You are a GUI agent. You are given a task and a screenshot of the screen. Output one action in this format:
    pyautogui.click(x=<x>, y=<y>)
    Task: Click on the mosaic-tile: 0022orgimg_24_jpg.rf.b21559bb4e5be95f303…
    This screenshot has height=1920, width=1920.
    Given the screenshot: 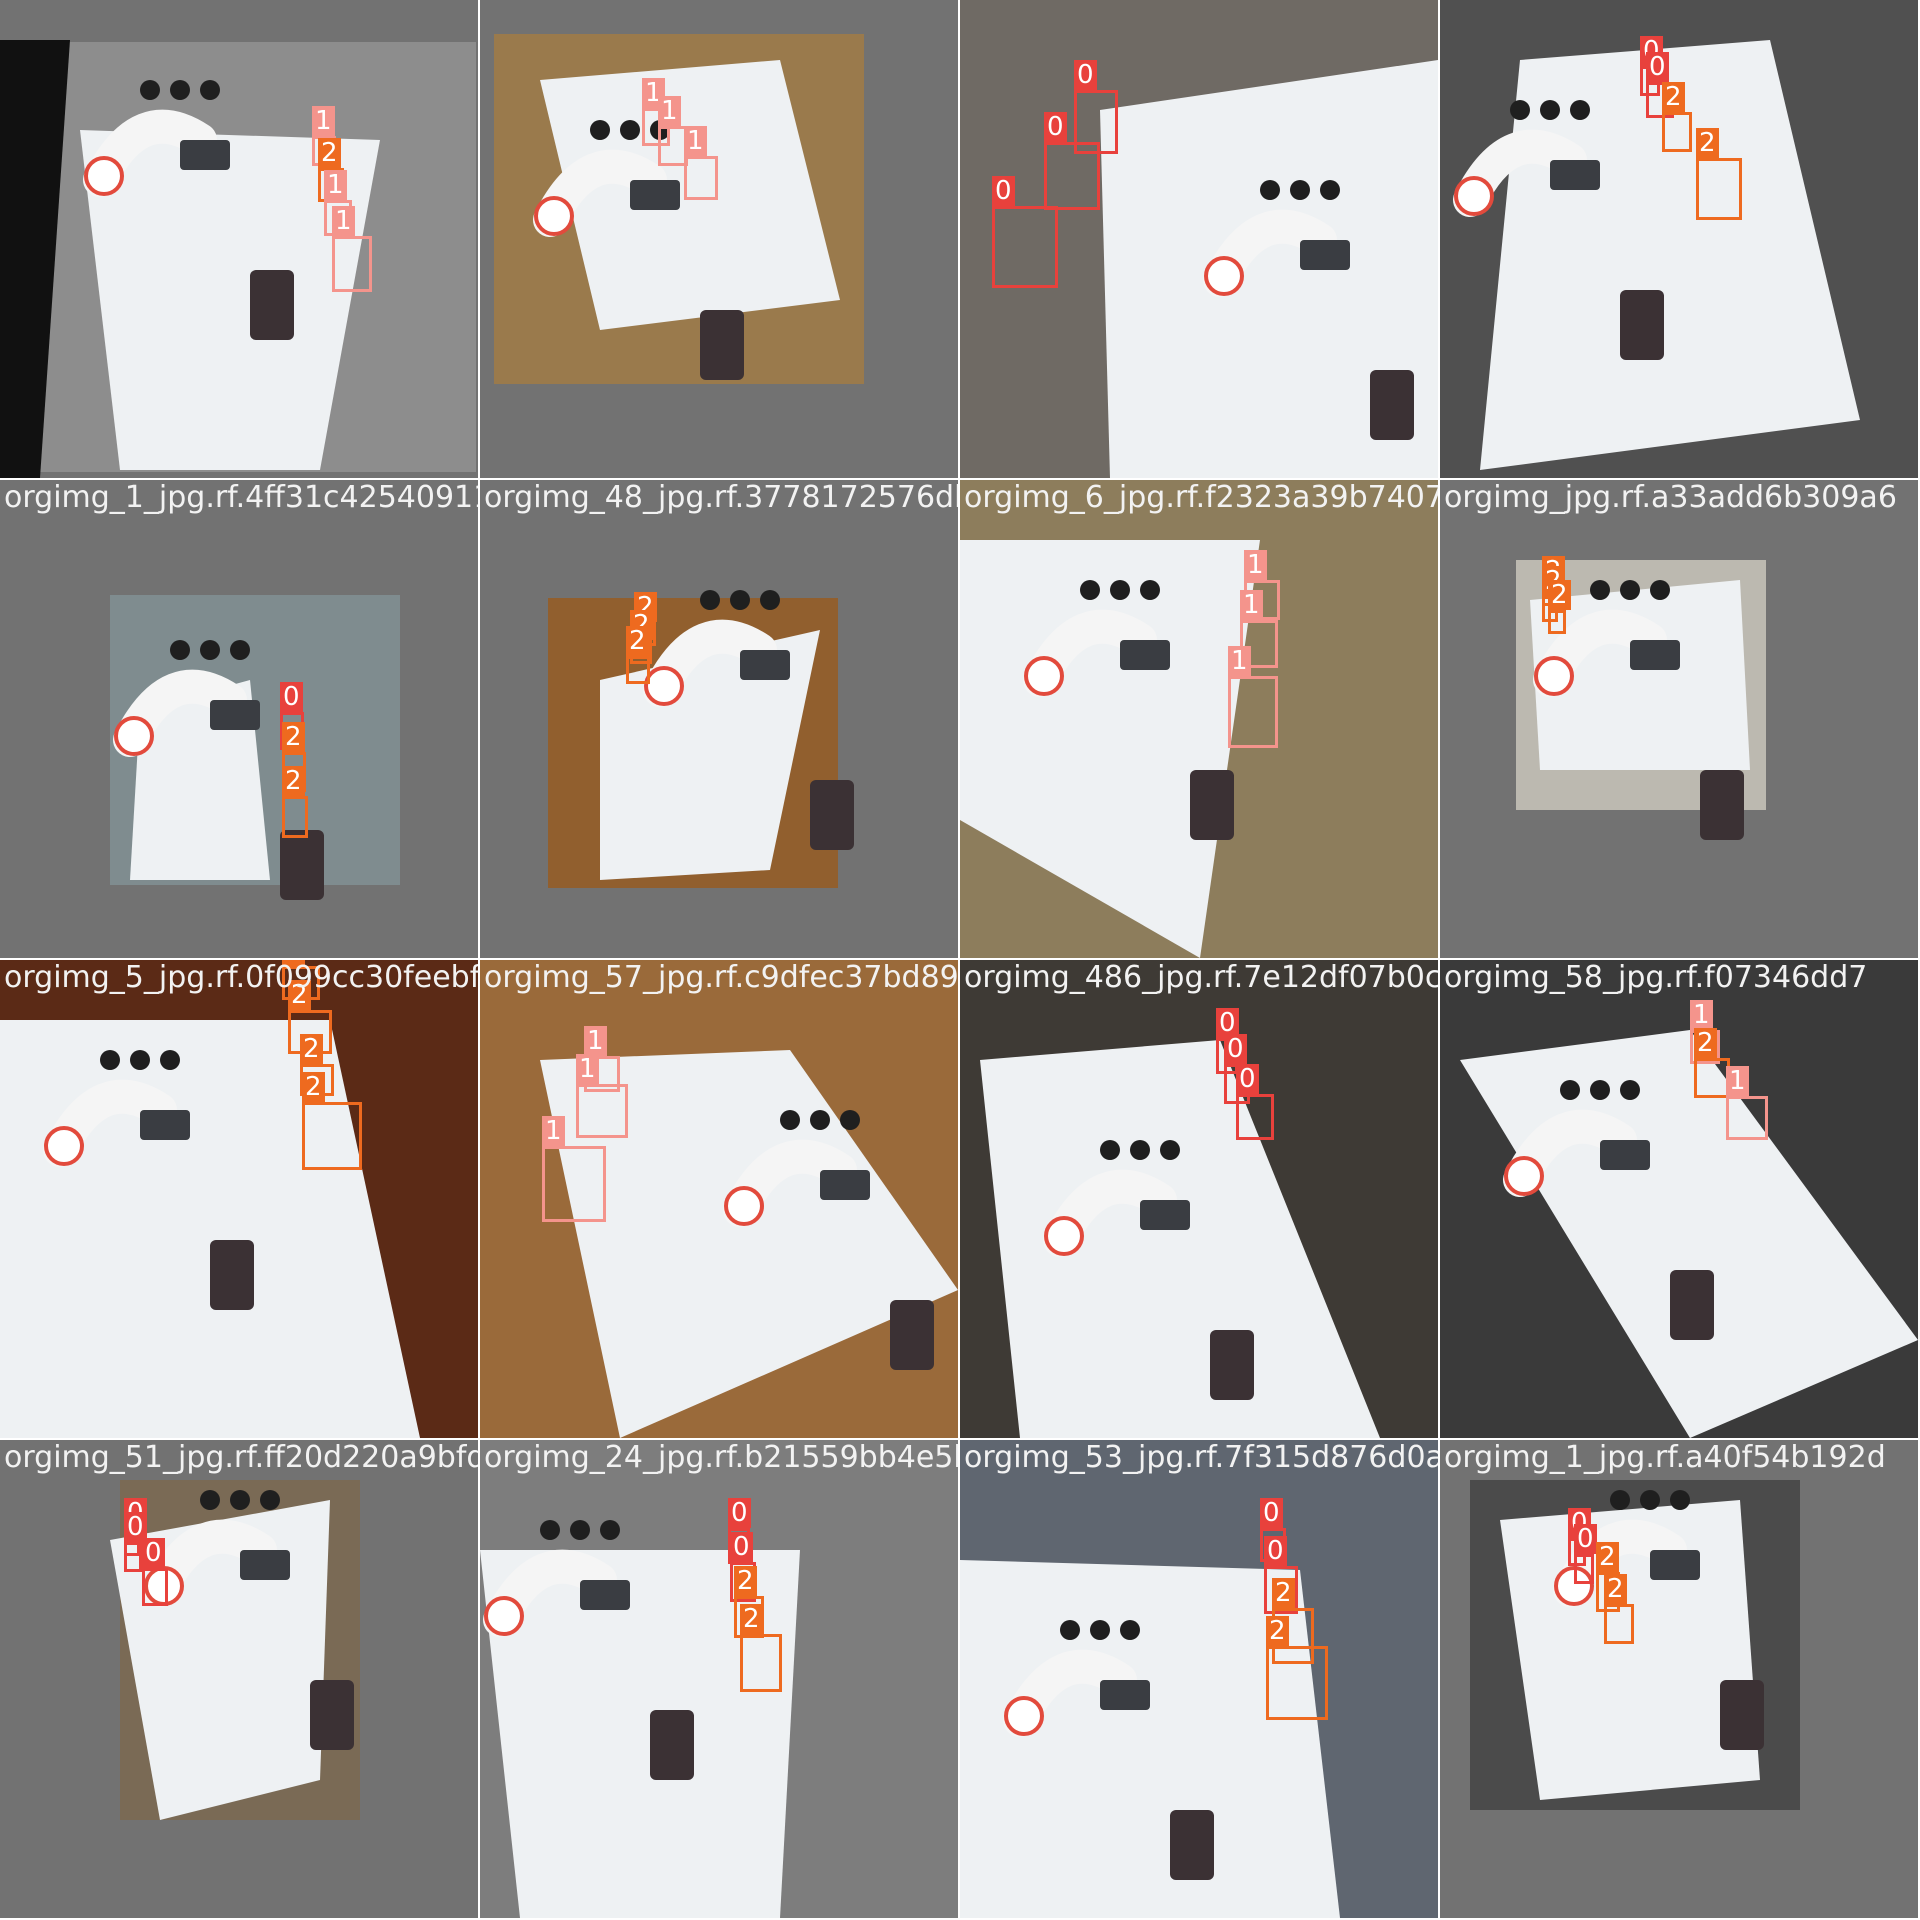 What is the action you would take?
    pyautogui.click(x=719, y=1679)
    